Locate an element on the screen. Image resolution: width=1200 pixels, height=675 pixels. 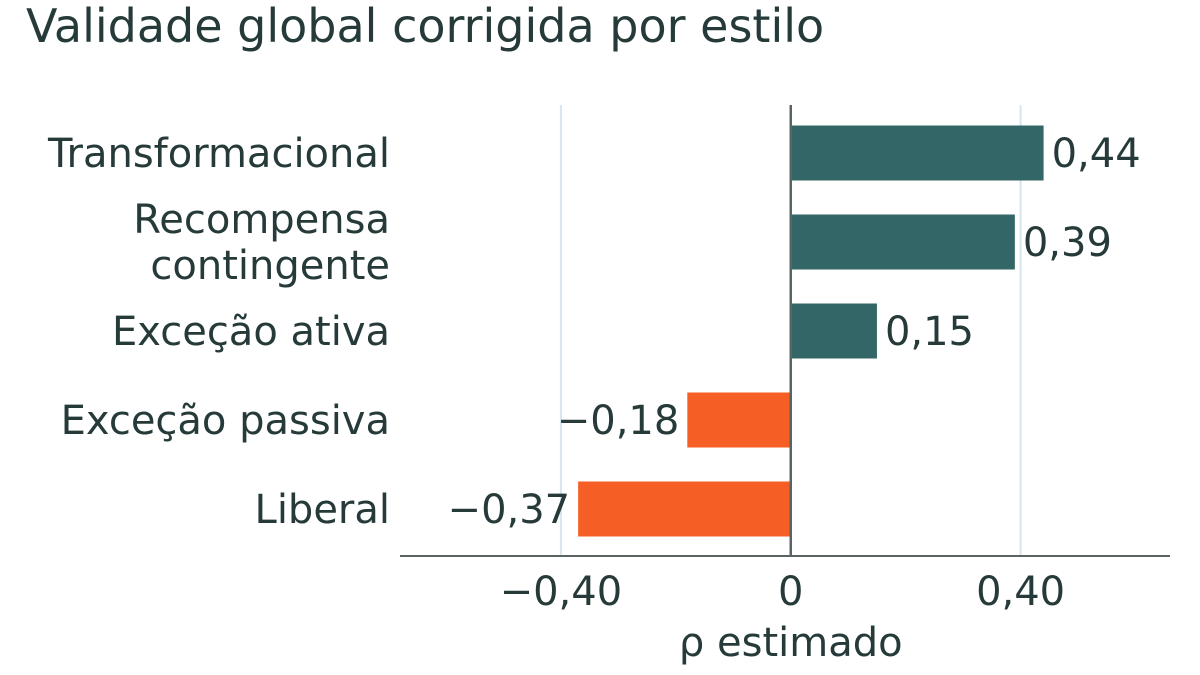
category-label-line: Transformacional is located at coordinates (218, 154).